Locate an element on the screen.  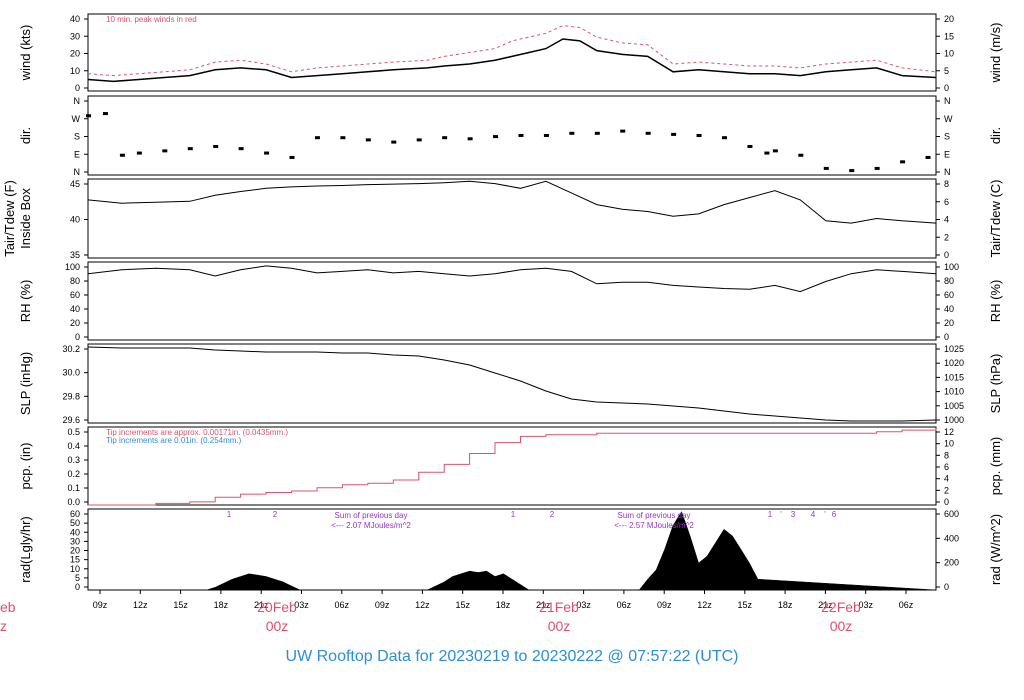
rad-mark: 3 is located at coordinates (793, 514).